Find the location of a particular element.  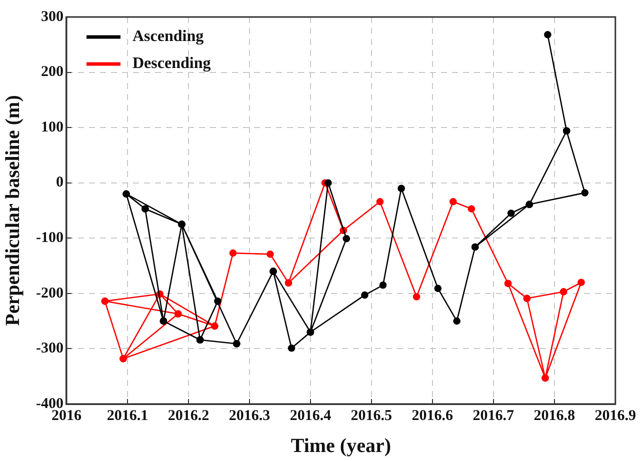

x-tick-label: 2016.5 is located at coordinates (371, 416).